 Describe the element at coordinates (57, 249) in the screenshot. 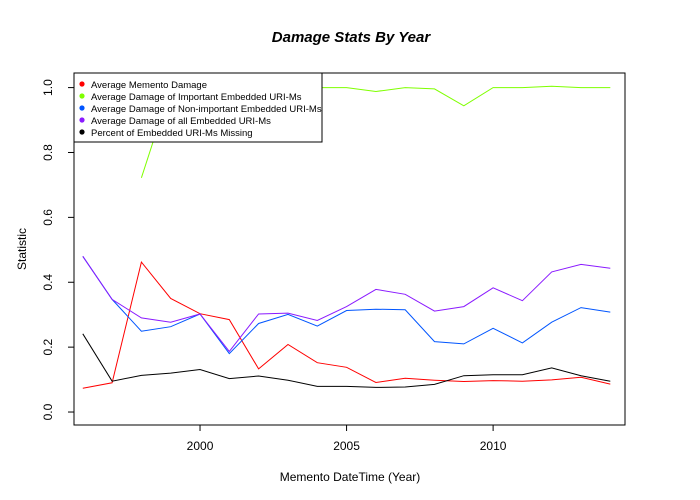

I see `y-axis: 0.0 0.2 0.4 0.6 0.8 1.0` at that location.